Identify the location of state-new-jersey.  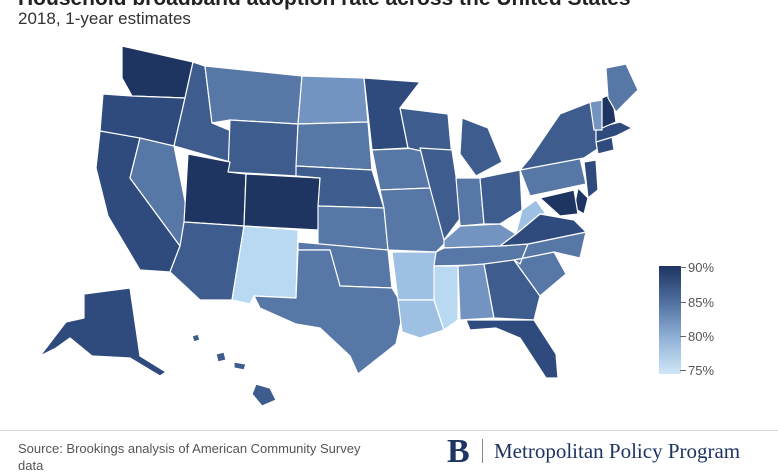
(591, 179).